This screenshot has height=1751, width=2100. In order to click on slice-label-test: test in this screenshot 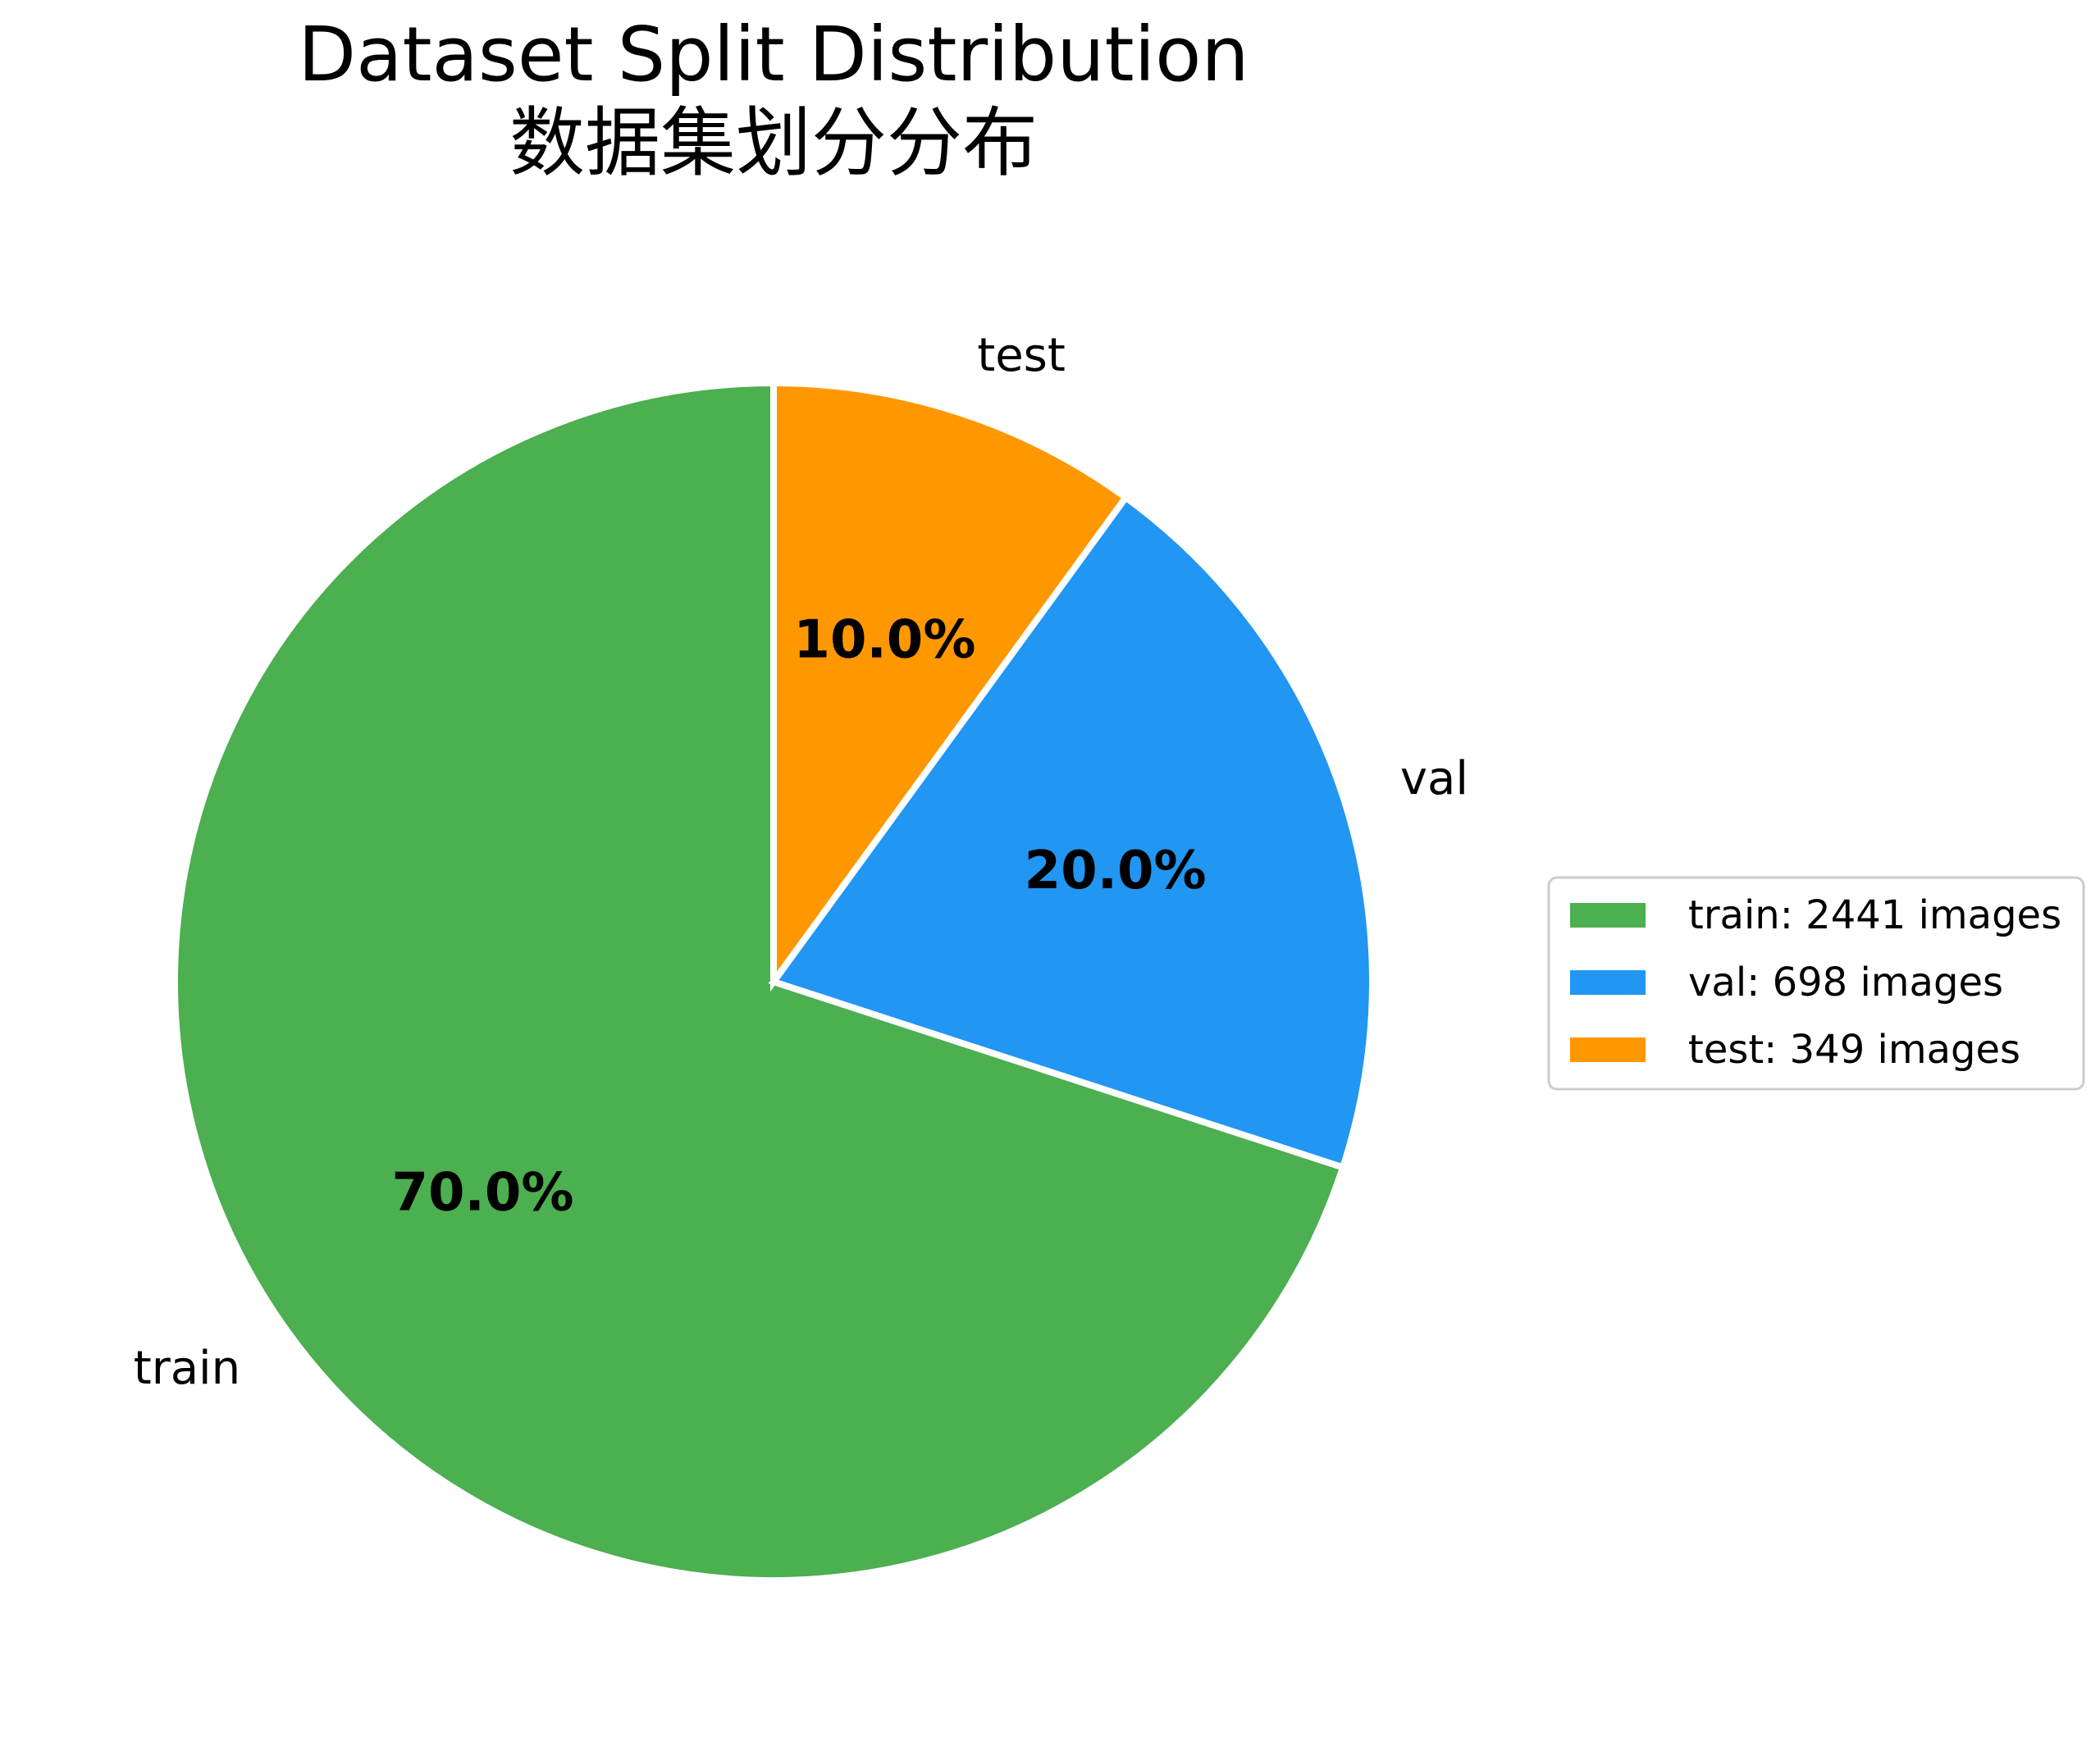, I will do `click(1022, 355)`.